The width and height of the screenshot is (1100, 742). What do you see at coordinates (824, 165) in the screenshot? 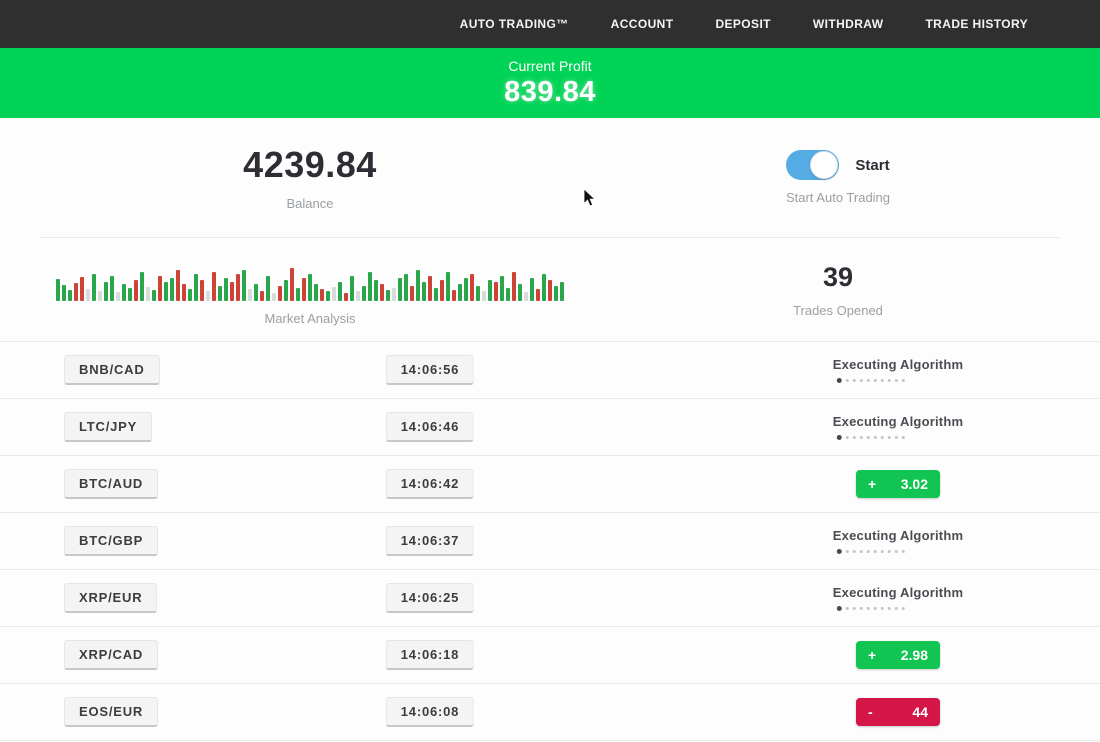
I see `toggle-knob` at bounding box center [824, 165].